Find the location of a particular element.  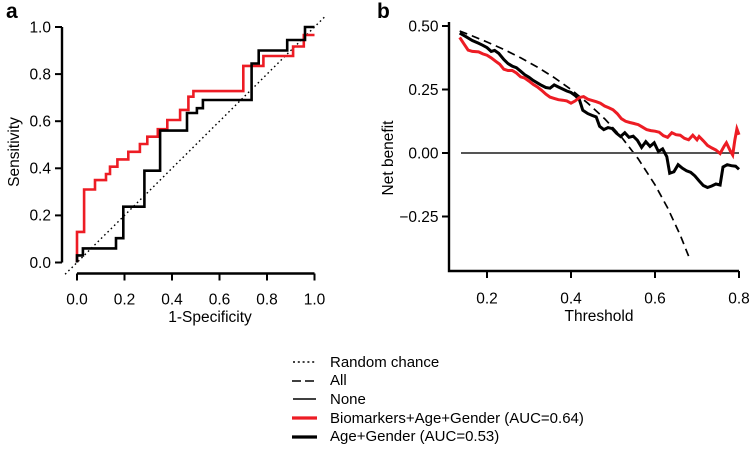

panel-b-ylabel: Net benefit is located at coordinates (388, 158).